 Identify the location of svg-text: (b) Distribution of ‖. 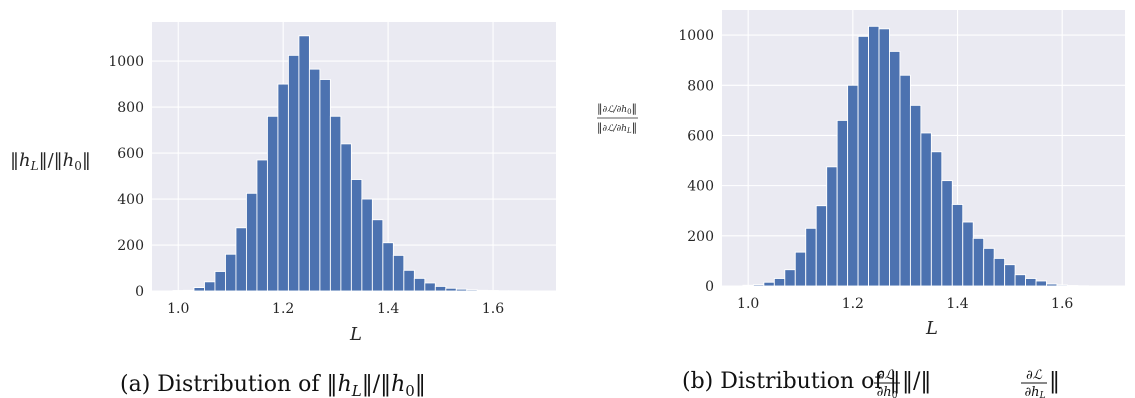
(791, 381).